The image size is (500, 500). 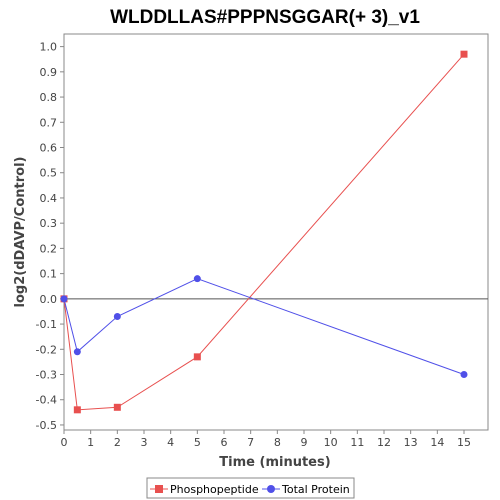 What do you see at coordinates (277, 442) in the screenshot?
I see `x-tick-label: 8` at bounding box center [277, 442].